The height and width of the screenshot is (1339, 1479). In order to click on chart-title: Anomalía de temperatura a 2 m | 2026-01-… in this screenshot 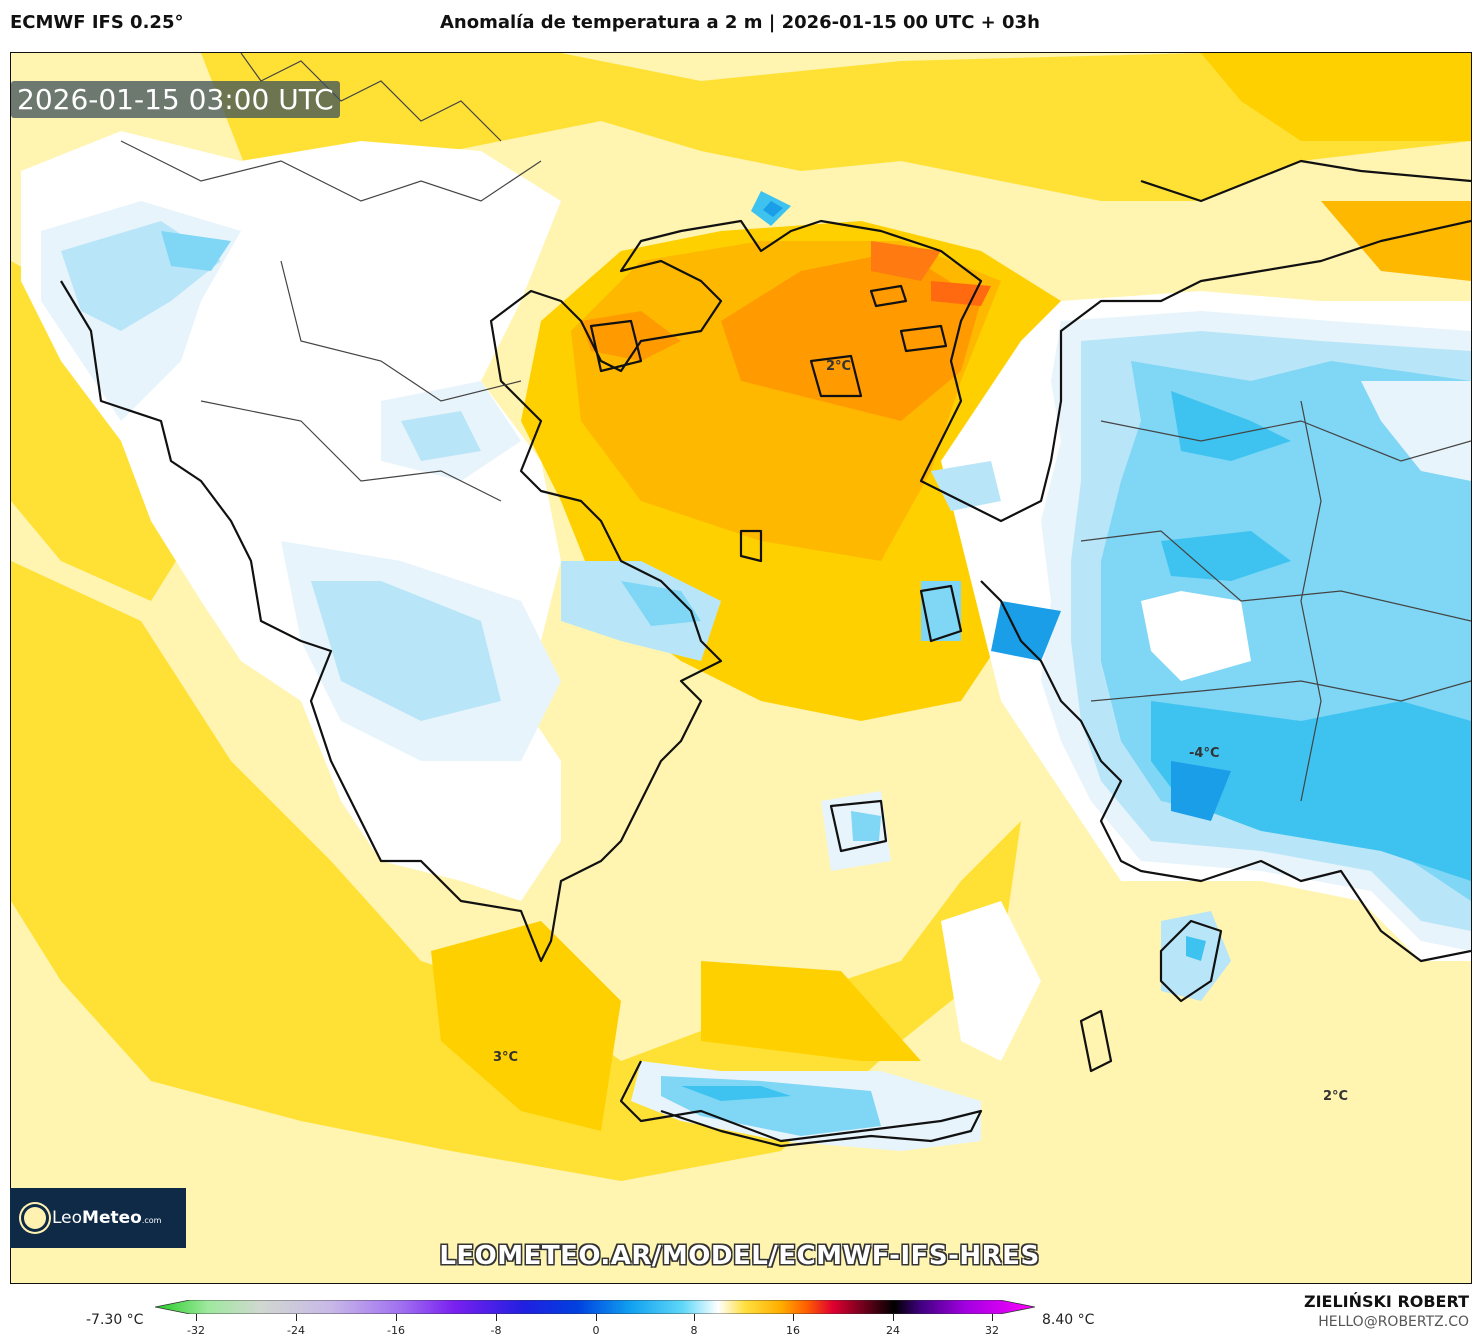, I will do `click(740, 22)`.